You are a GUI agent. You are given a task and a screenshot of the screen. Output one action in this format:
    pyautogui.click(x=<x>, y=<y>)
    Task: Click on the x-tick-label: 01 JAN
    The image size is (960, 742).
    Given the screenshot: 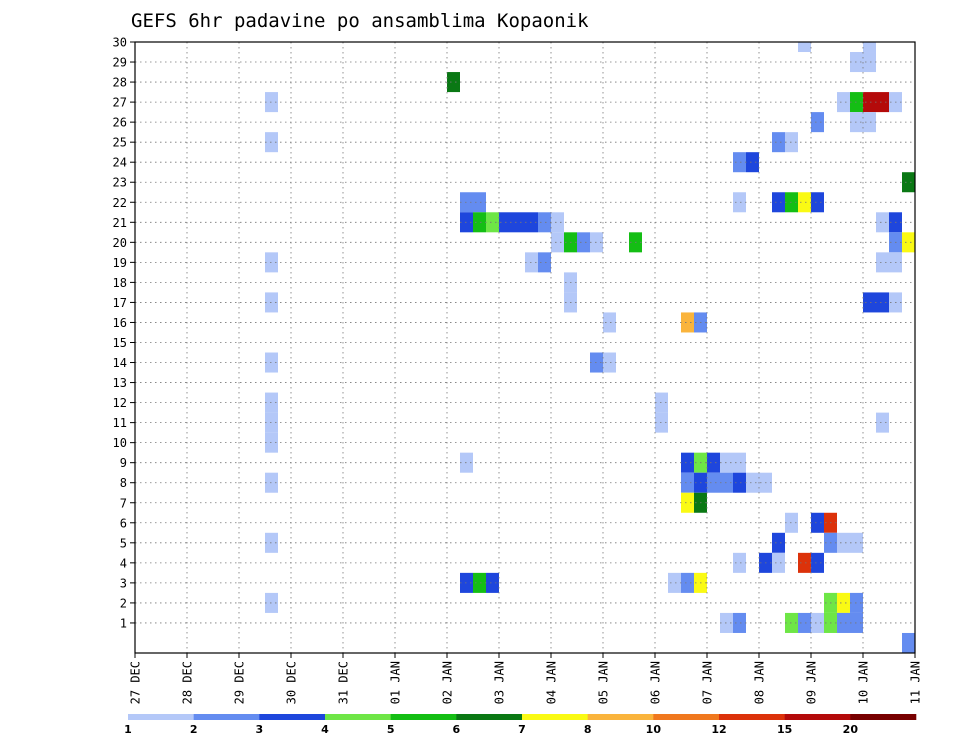 What is the action you would take?
    pyautogui.click(x=396, y=682)
    